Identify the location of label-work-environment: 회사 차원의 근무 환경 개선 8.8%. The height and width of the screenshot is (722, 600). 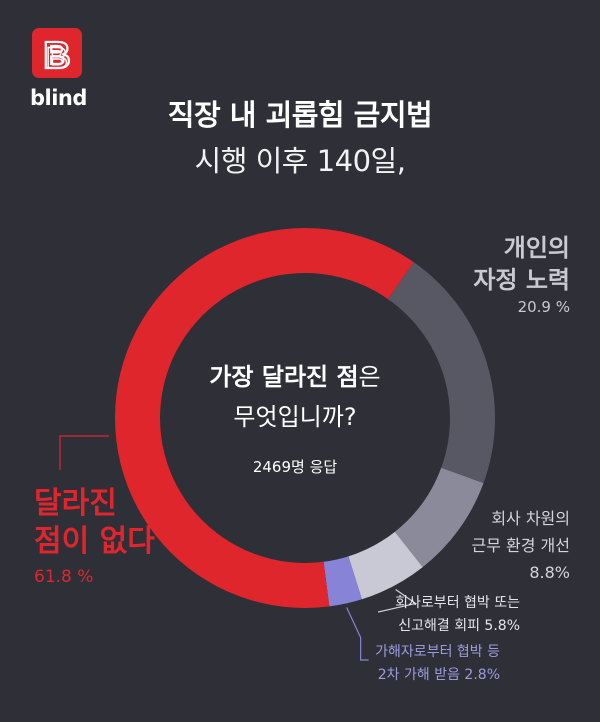
(475, 545).